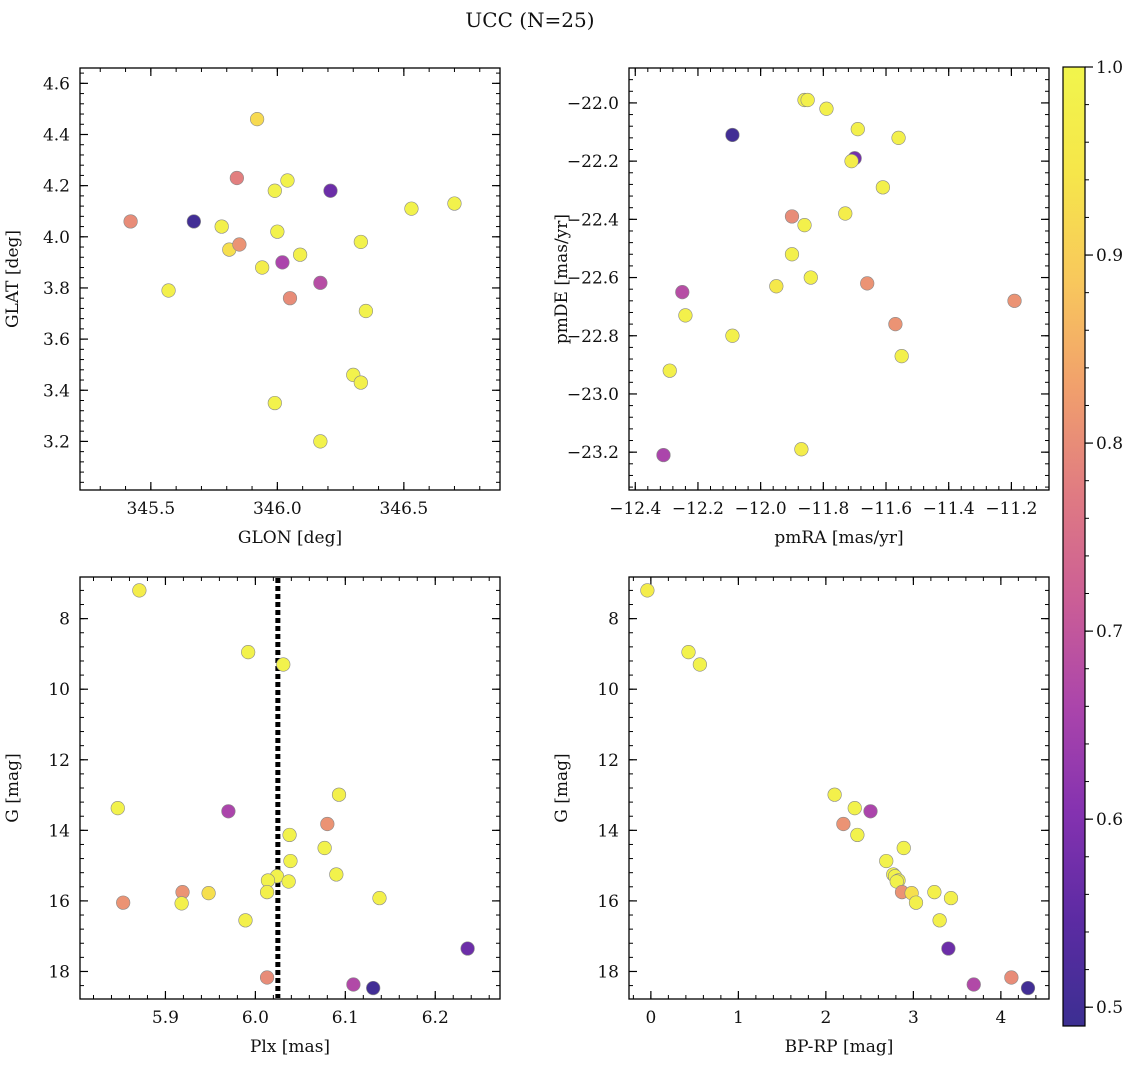 The image size is (1136, 1067). Describe the element at coordinates (56, 391) in the screenshot. I see `y-tick-label: 3.4` at that location.